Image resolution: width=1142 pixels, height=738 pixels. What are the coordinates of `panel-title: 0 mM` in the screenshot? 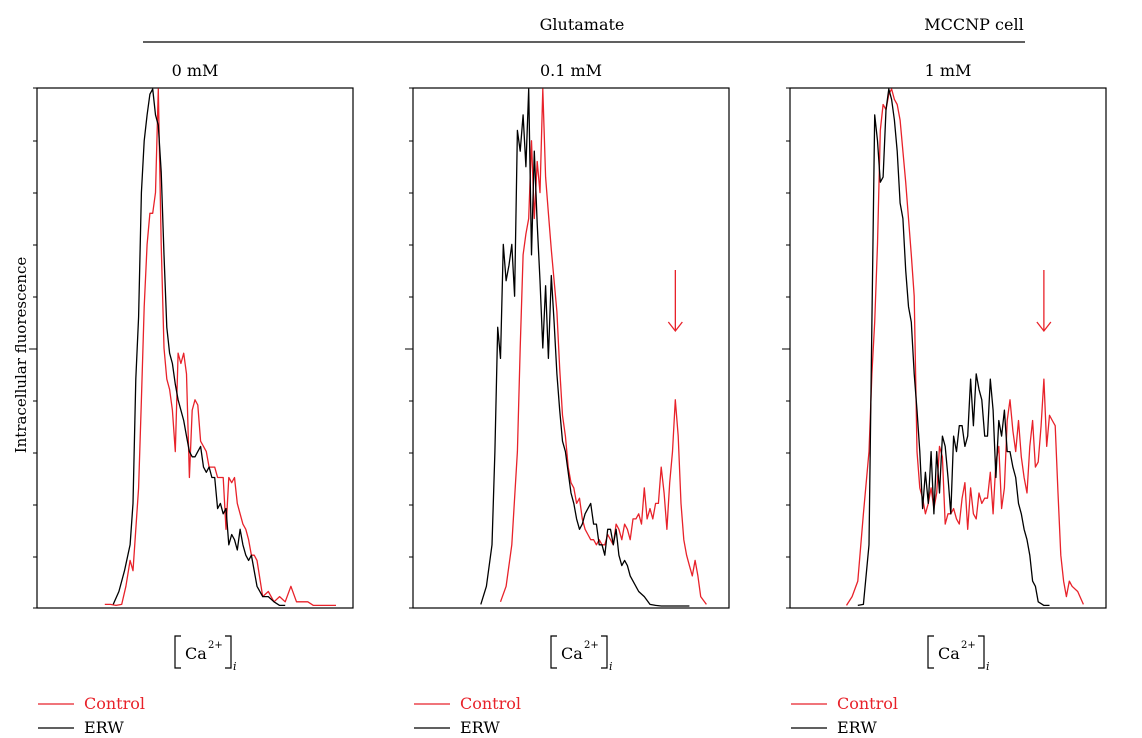 It's located at (195, 70).